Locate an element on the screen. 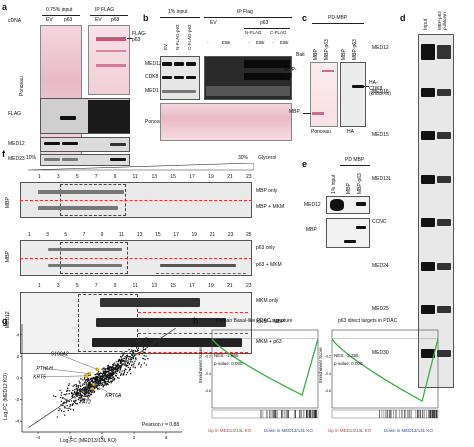 Image resolution: width=474 pixels, height=447 pixels. b-etbr-4: EtBr is located at coordinates (260, 42).